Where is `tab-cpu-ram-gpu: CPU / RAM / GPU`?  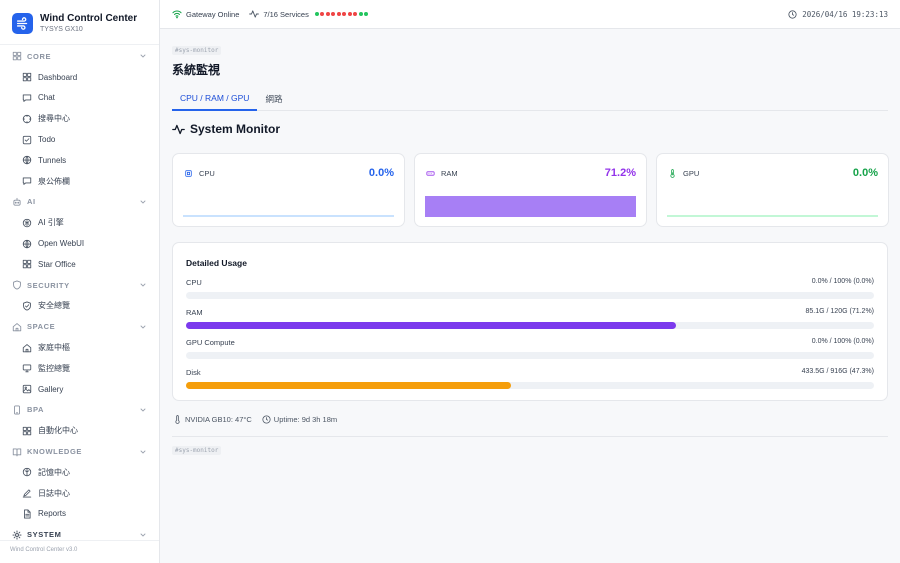
tab-cpu-ram-gpu: CPU / RAM / GPU is located at coordinates (215, 100).